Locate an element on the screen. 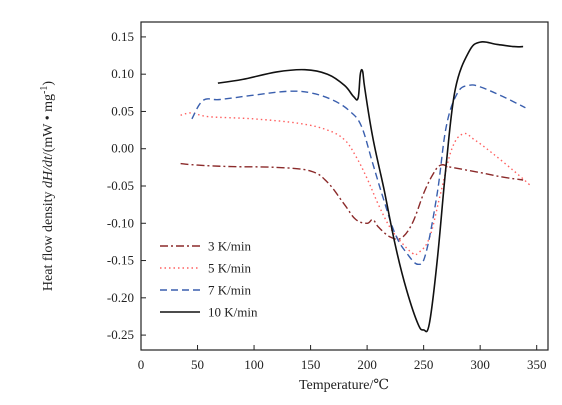  legend: 3 K/min 5 K/min 7 K/min 10 K/min is located at coordinates (209, 279).